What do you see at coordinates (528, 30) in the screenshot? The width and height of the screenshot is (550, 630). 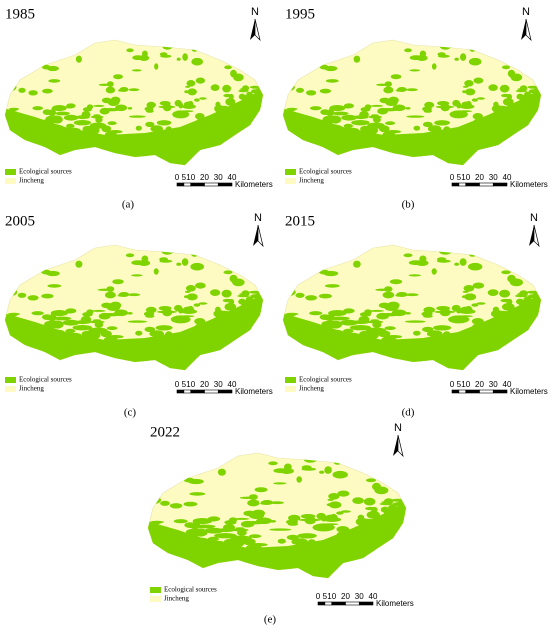 I see `north-arrow-right` at bounding box center [528, 30].